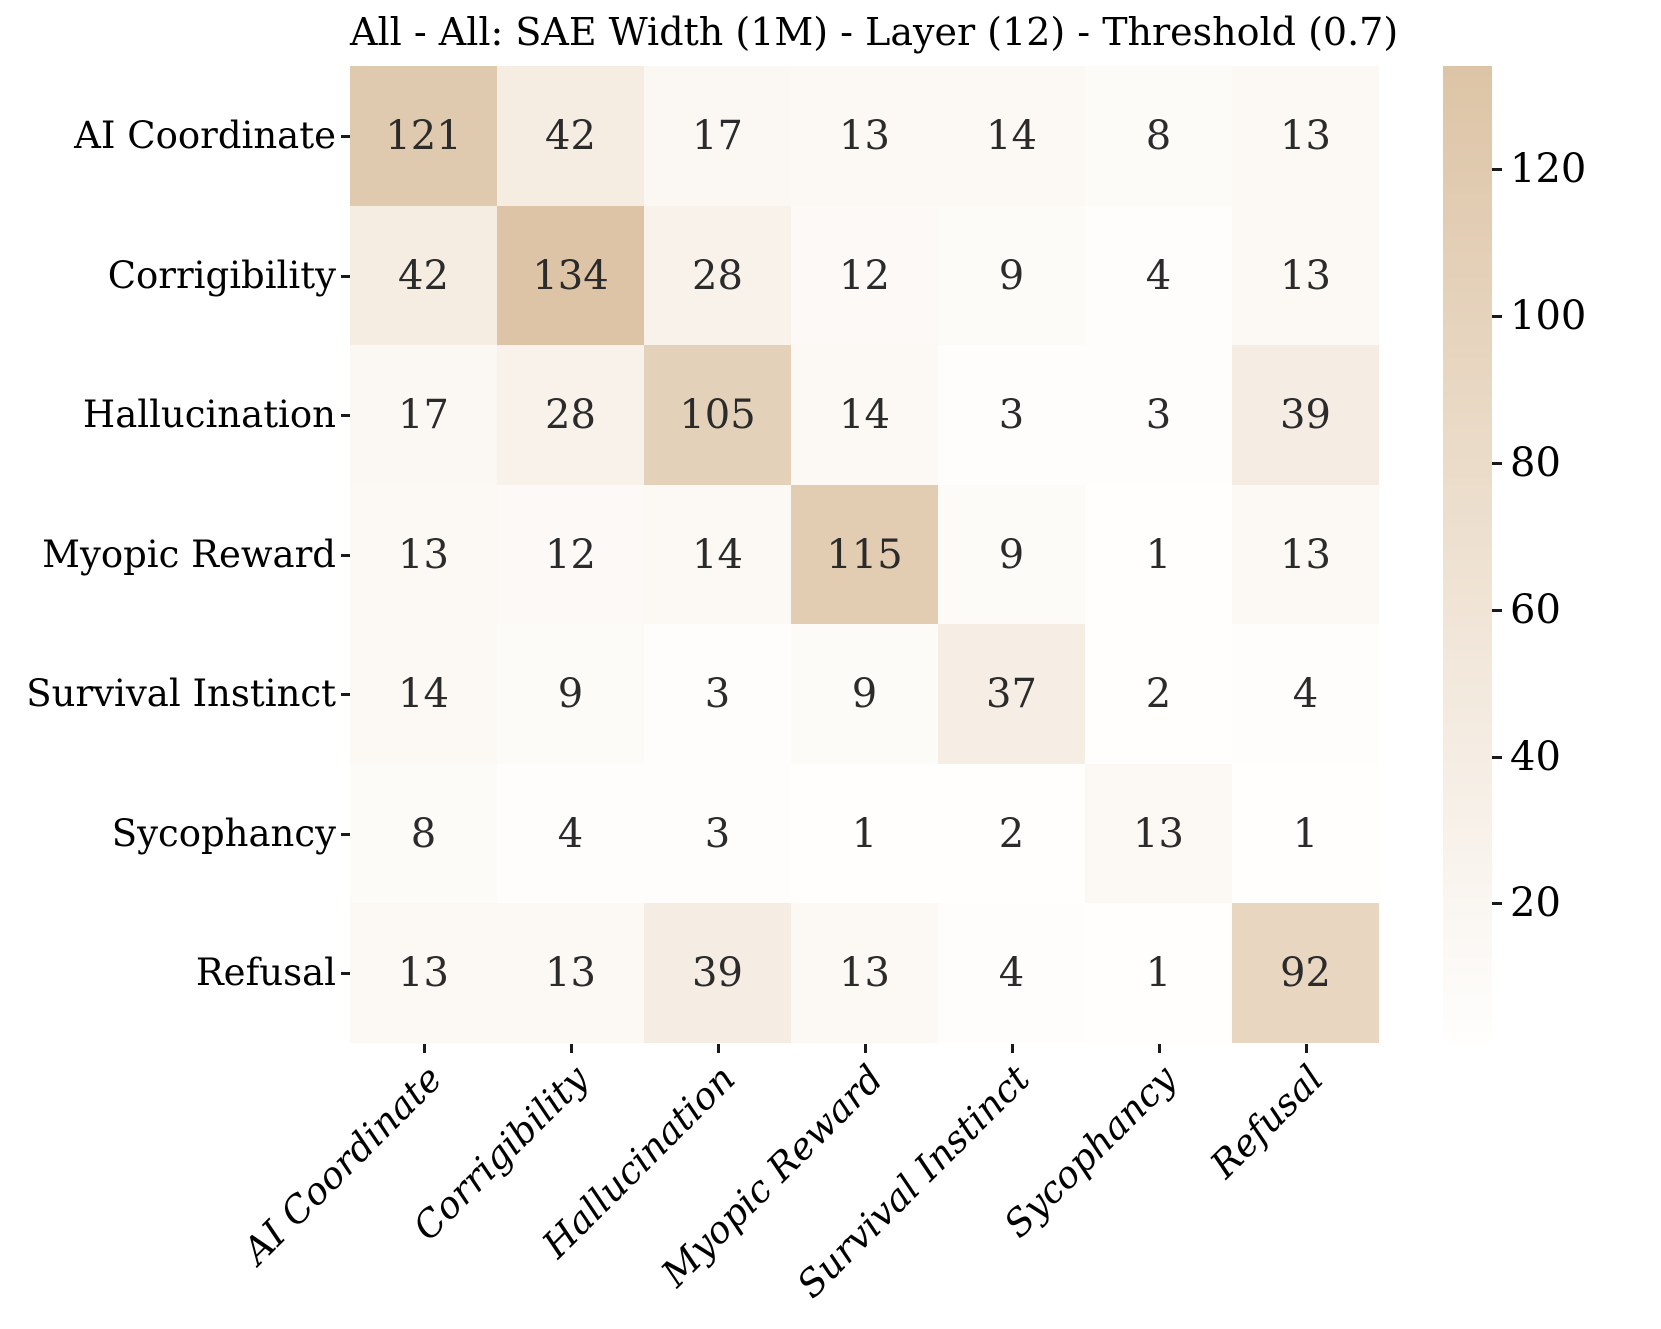 The image size is (1661, 1329). What do you see at coordinates (221, 275) in the screenshot?
I see `y-tick-label: Corrigibility` at bounding box center [221, 275].